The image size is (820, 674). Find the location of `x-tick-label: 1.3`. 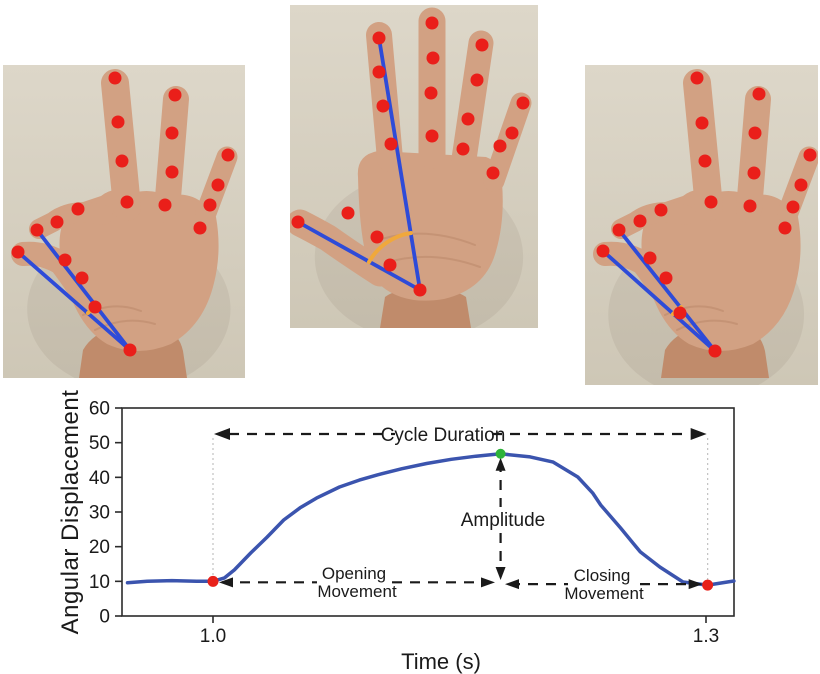

x-tick-label: 1.3 is located at coordinates (706, 636).